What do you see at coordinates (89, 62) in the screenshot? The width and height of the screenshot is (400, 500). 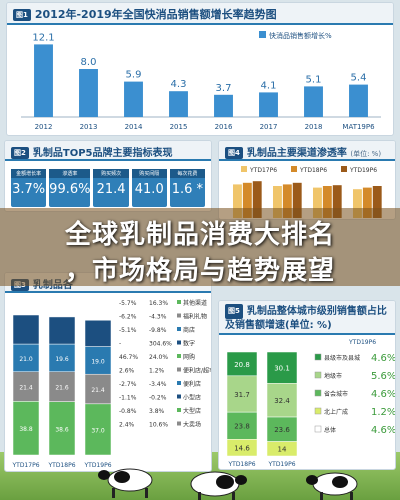 I see `data-label: 8.0` at bounding box center [89, 62].